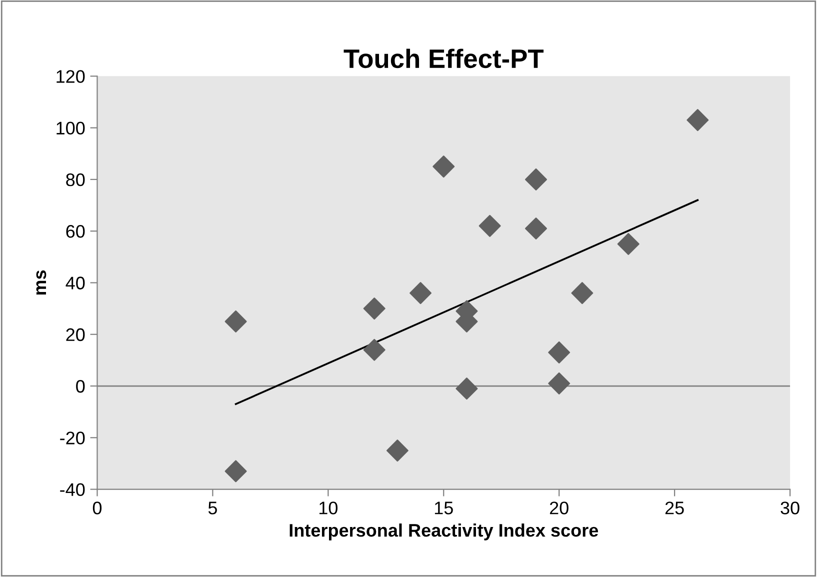 The image size is (817, 577). What do you see at coordinates (41, 282) in the screenshot?
I see `y-axis-title: ms` at bounding box center [41, 282].